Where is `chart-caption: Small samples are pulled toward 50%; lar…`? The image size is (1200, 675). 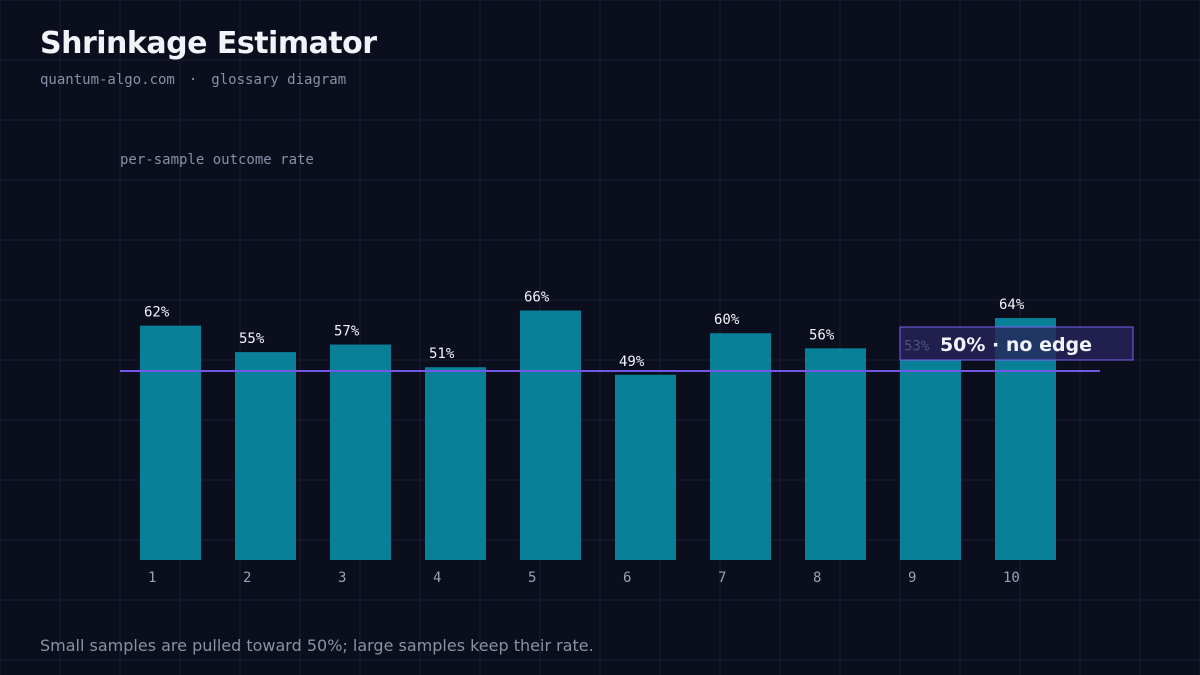 chart-caption: Small samples are pulled toward 50%; lar… is located at coordinates (317, 645).